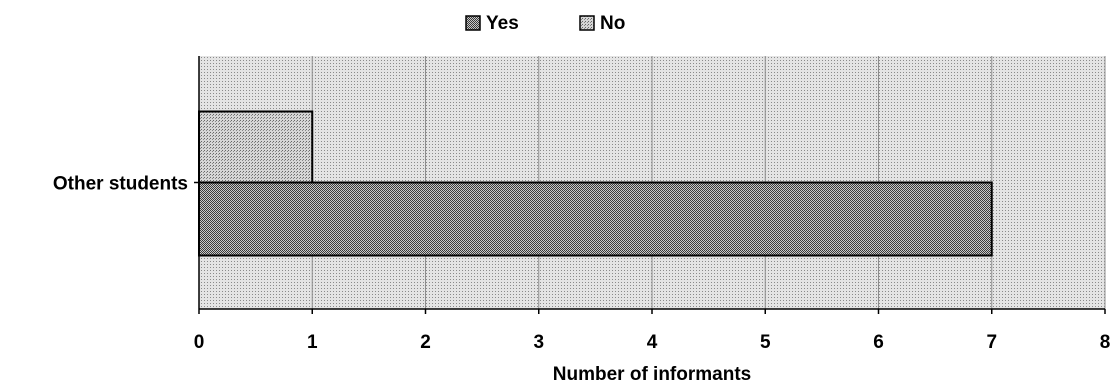 This screenshot has height=387, width=1115. What do you see at coordinates (538, 342) in the screenshot?
I see `x-tick-label: 3` at bounding box center [538, 342].